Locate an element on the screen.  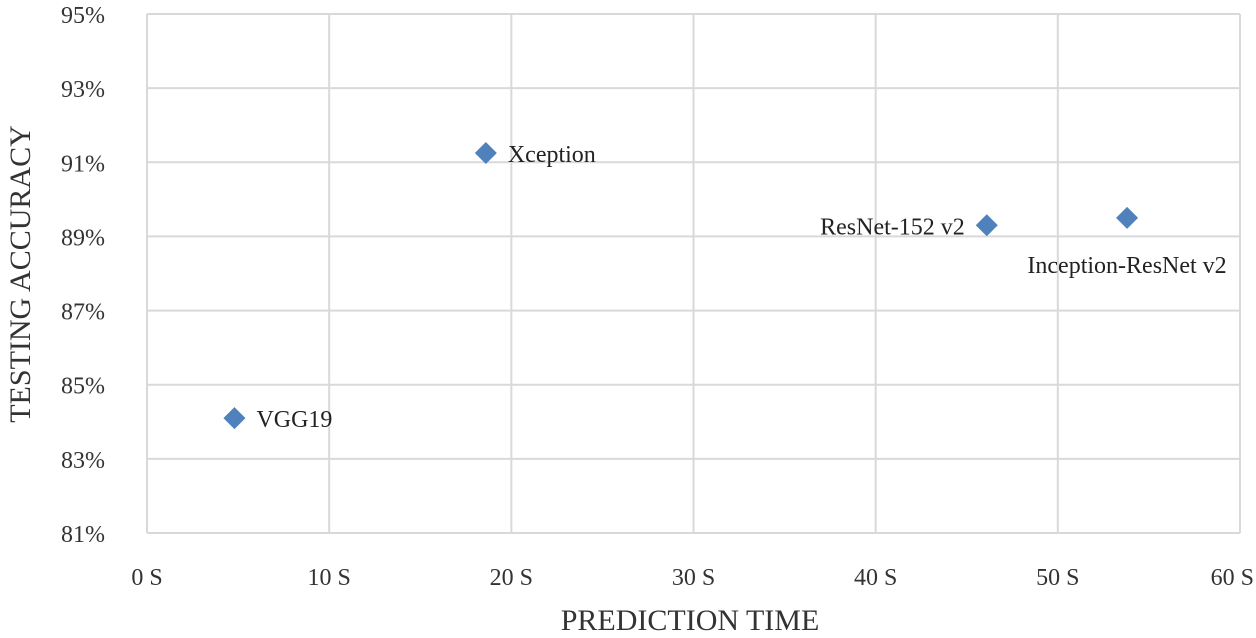
x-axis-title: PREDICTION TIME is located at coordinates (690, 620).